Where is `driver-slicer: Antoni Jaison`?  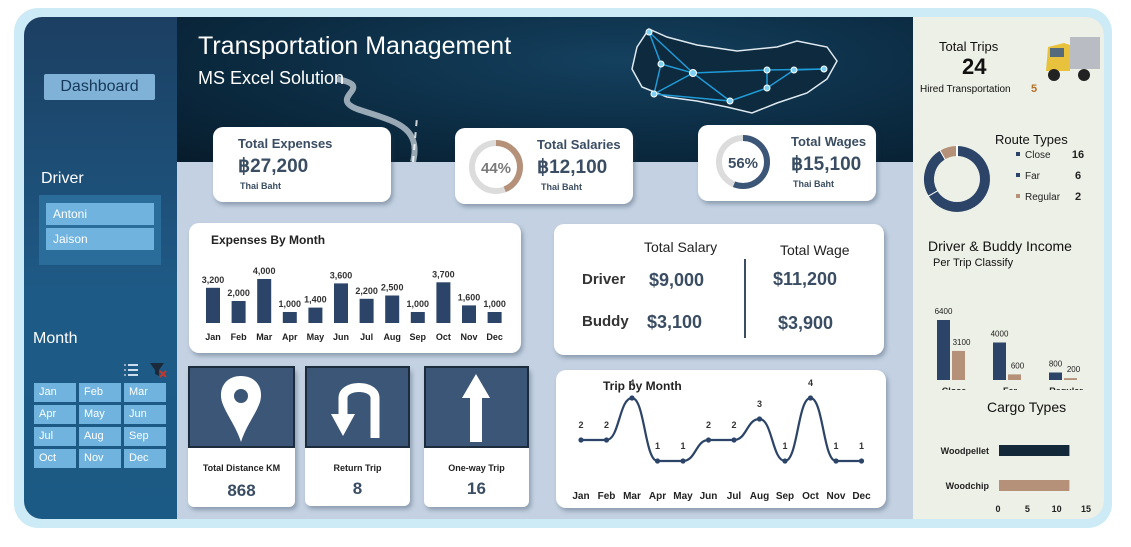
driver-slicer: Antoni Jaison is located at coordinates (100, 230).